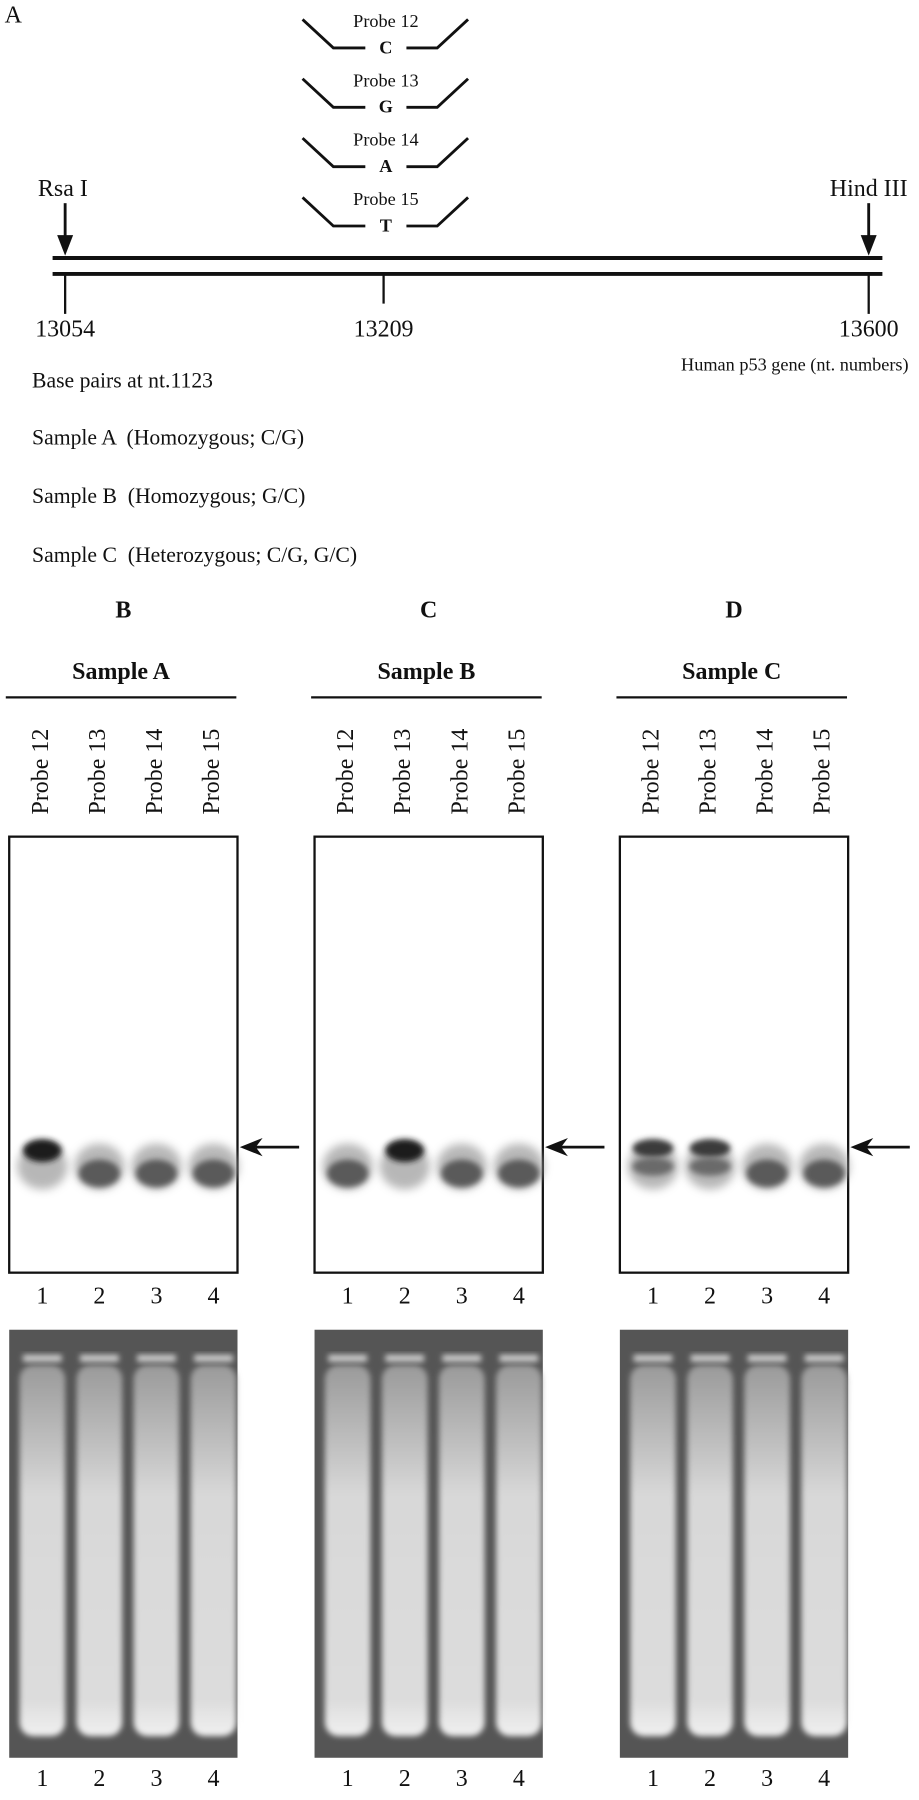 The width and height of the screenshot is (919, 1800). I want to click on probe-base: G, so click(386, 107).